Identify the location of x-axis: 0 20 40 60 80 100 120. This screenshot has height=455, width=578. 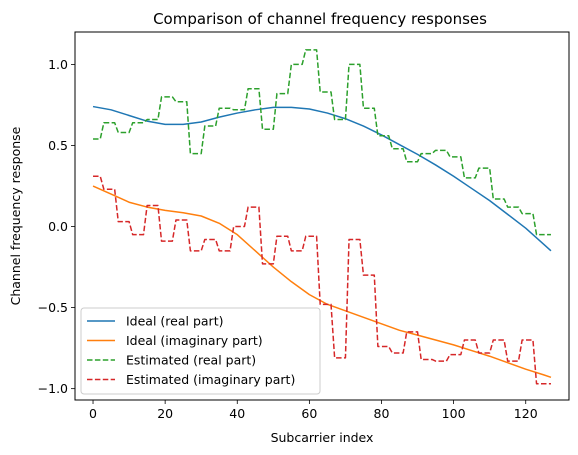
(313, 410).